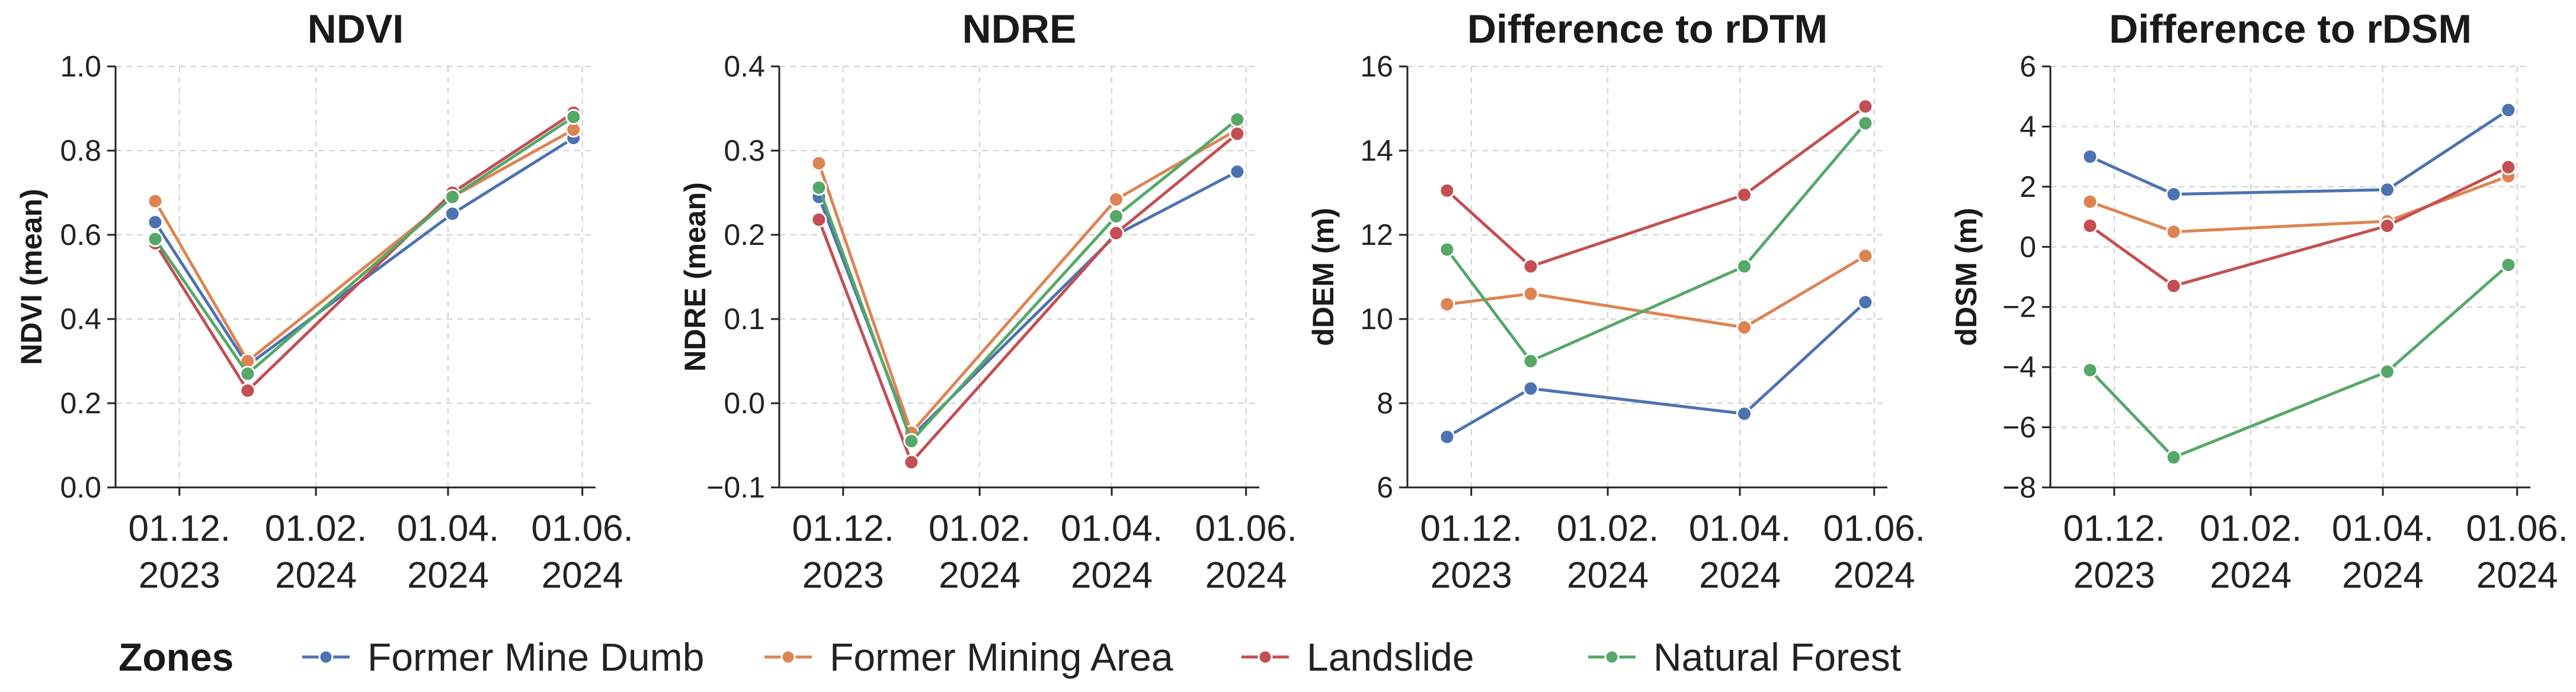  Describe the element at coordinates (2028, 127) in the screenshot. I see `y-tick-label: 4` at that location.